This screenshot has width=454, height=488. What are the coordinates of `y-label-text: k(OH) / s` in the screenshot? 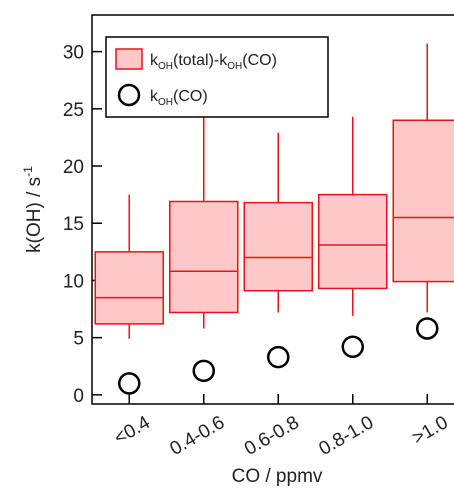 It's located at (34, 215).